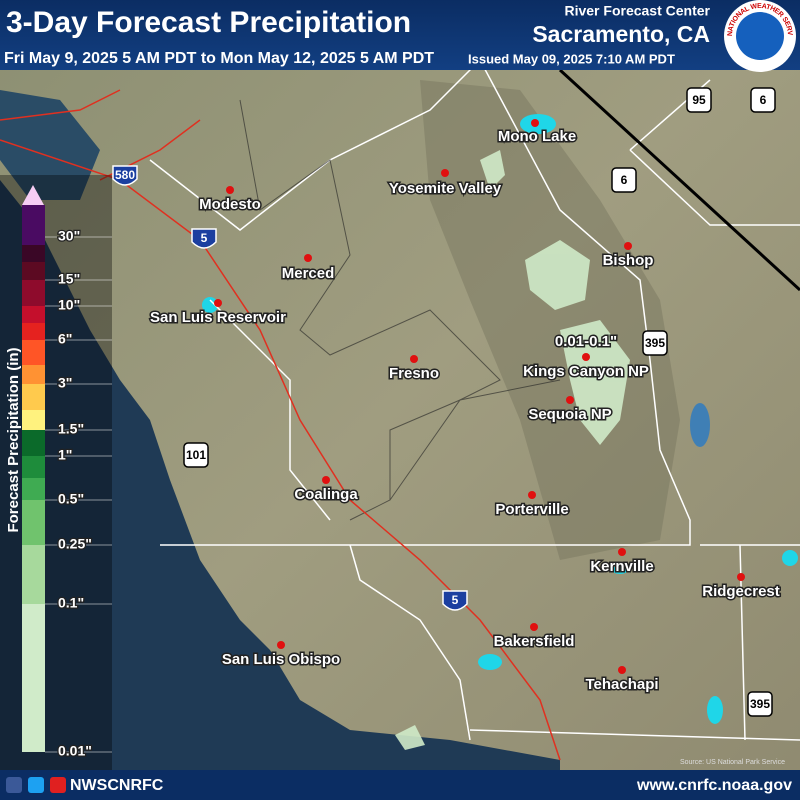 This screenshot has width=800, height=800. I want to click on state-line, so click(679, 180).